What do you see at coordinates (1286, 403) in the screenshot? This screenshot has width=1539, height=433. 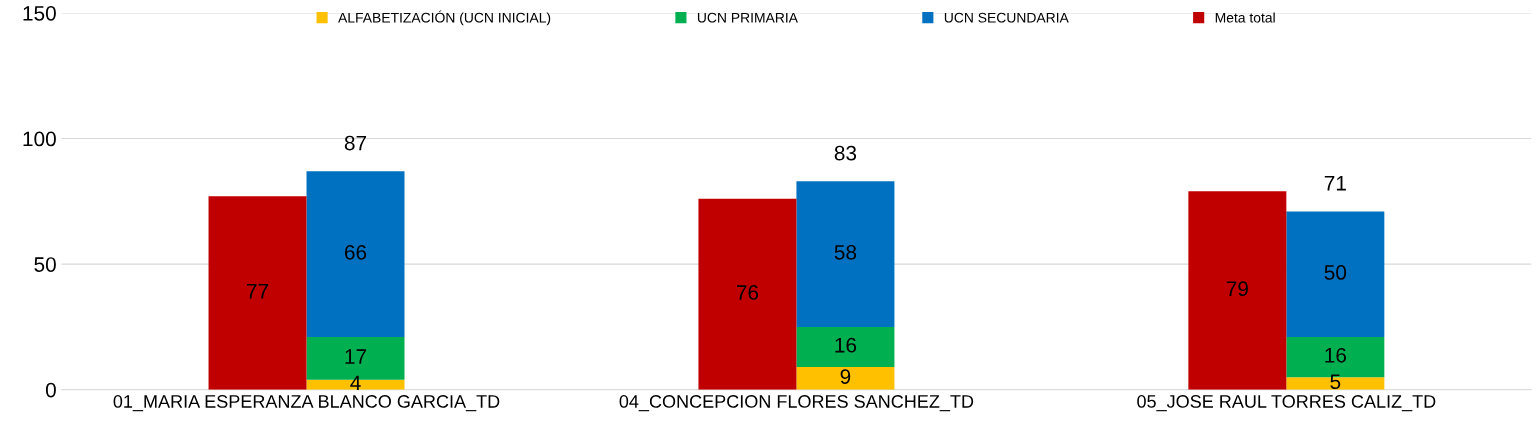 I see `x-tick-label: 05_JOSE RAUL TORRES CALIZ_TD` at bounding box center [1286, 403].